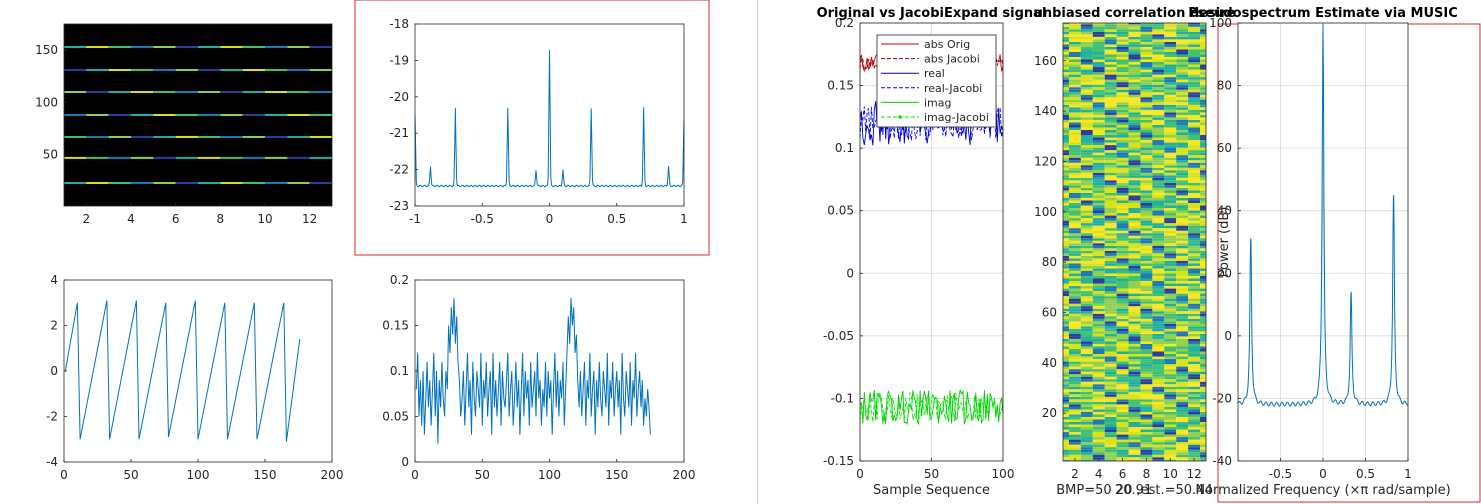 This screenshot has width=1481, height=504. I want to click on y-tick-label: 0.1, so click(844, 148).